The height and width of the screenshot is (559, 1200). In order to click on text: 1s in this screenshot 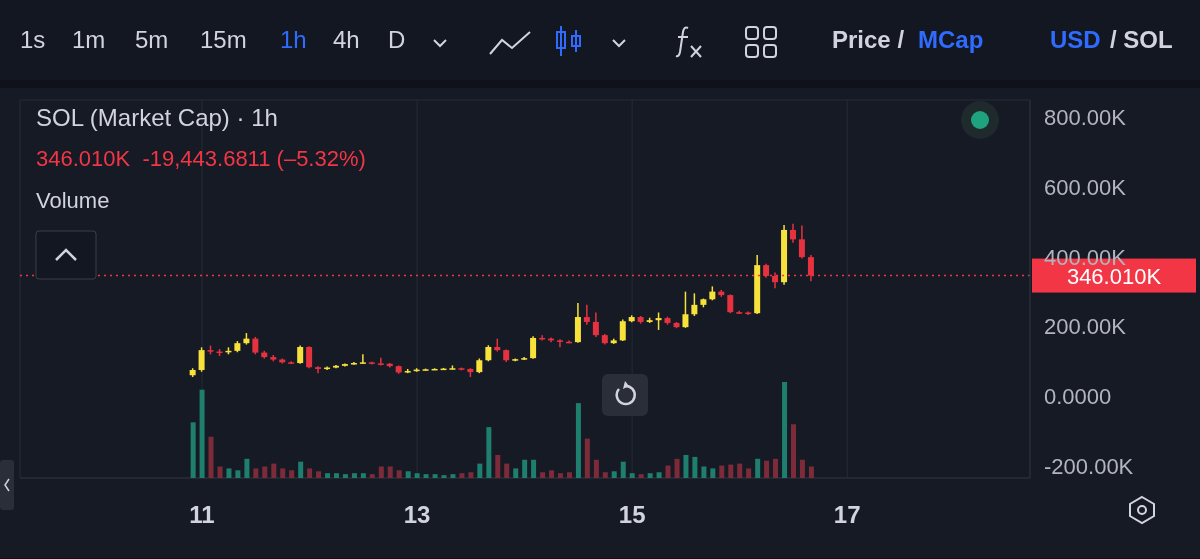, I will do `click(33, 40)`.